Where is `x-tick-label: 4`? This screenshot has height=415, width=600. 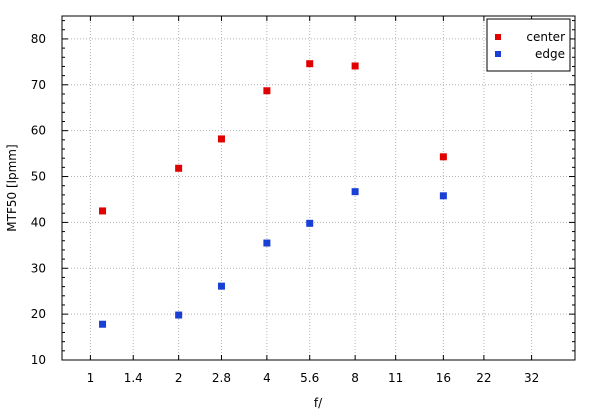 x-tick-label: 4 is located at coordinates (267, 378).